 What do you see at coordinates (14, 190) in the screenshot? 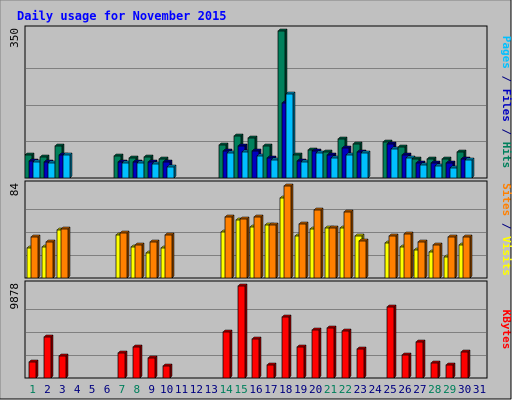
I see `visits-sites-max-label: 84` at bounding box center [14, 190].